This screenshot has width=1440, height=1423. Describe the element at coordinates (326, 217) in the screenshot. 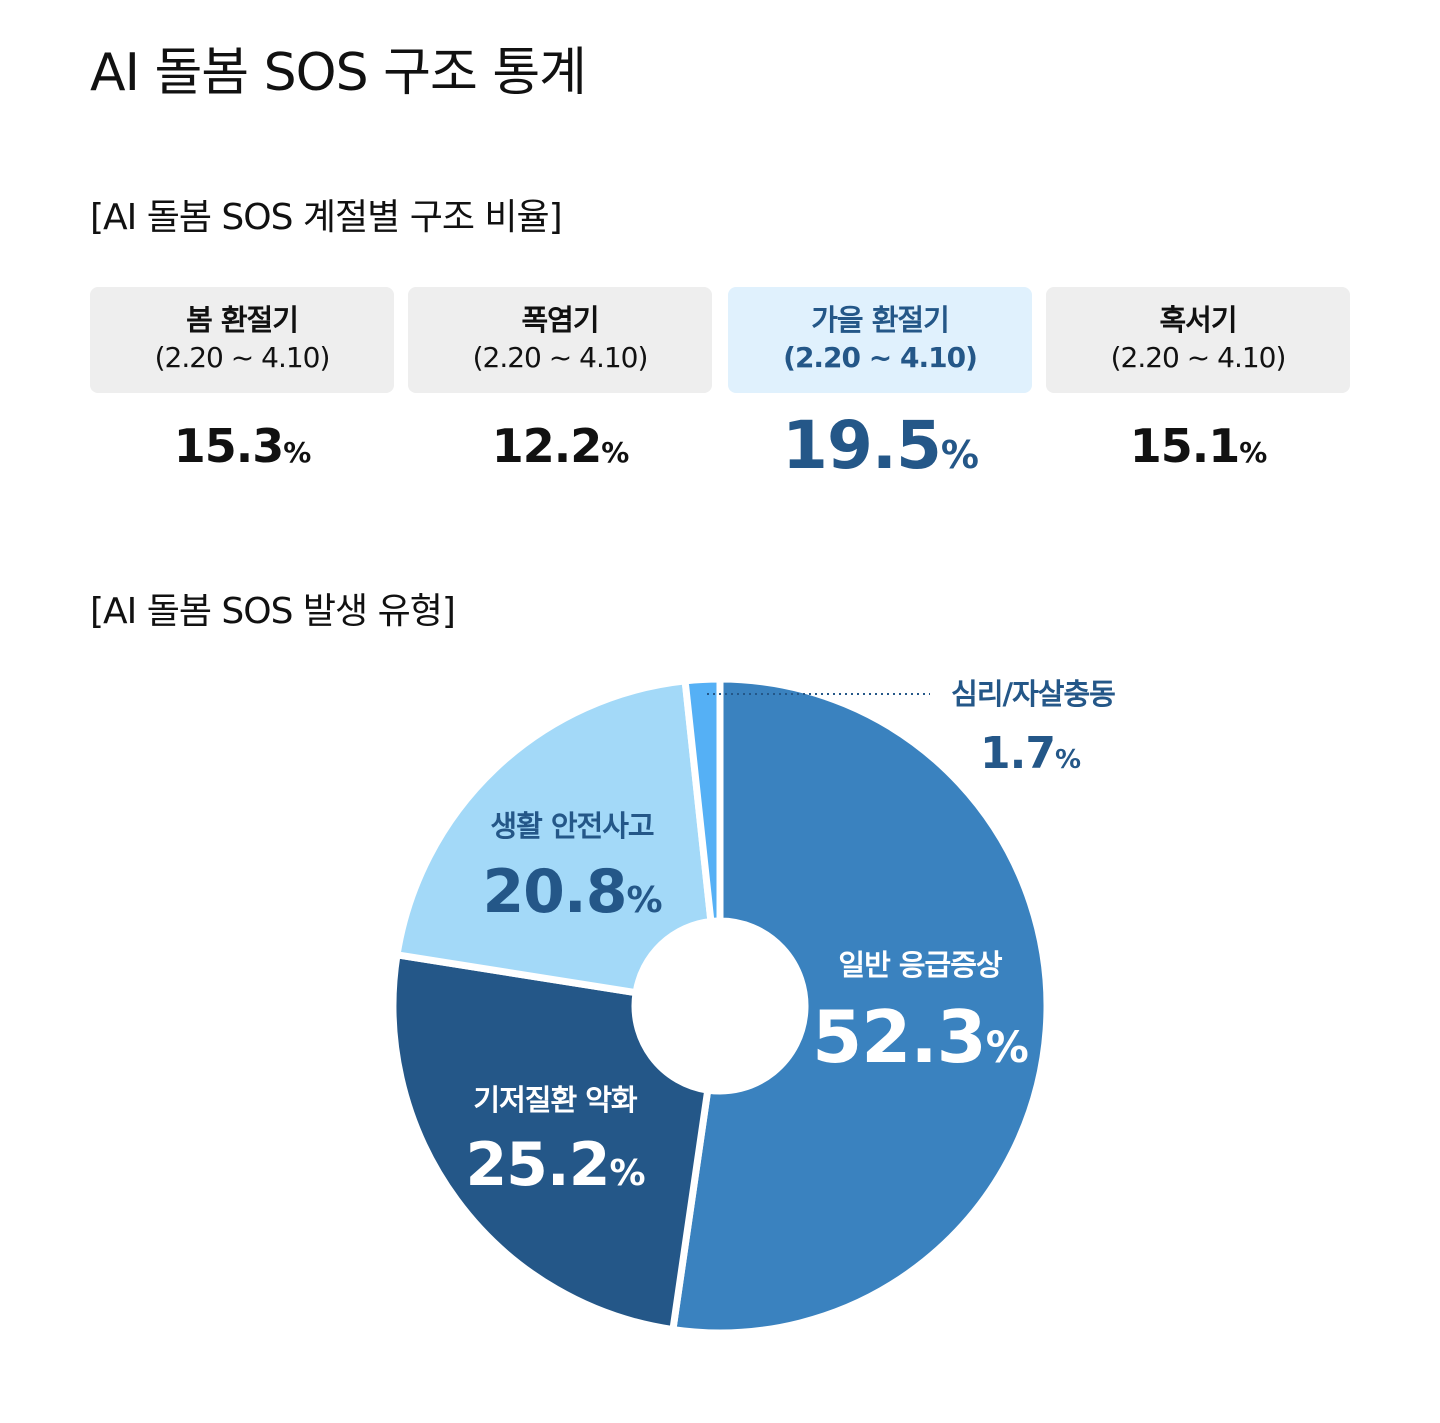

I see `season-heading: [AI 돌봄 SOS 계절별 구조 비율]` at that location.